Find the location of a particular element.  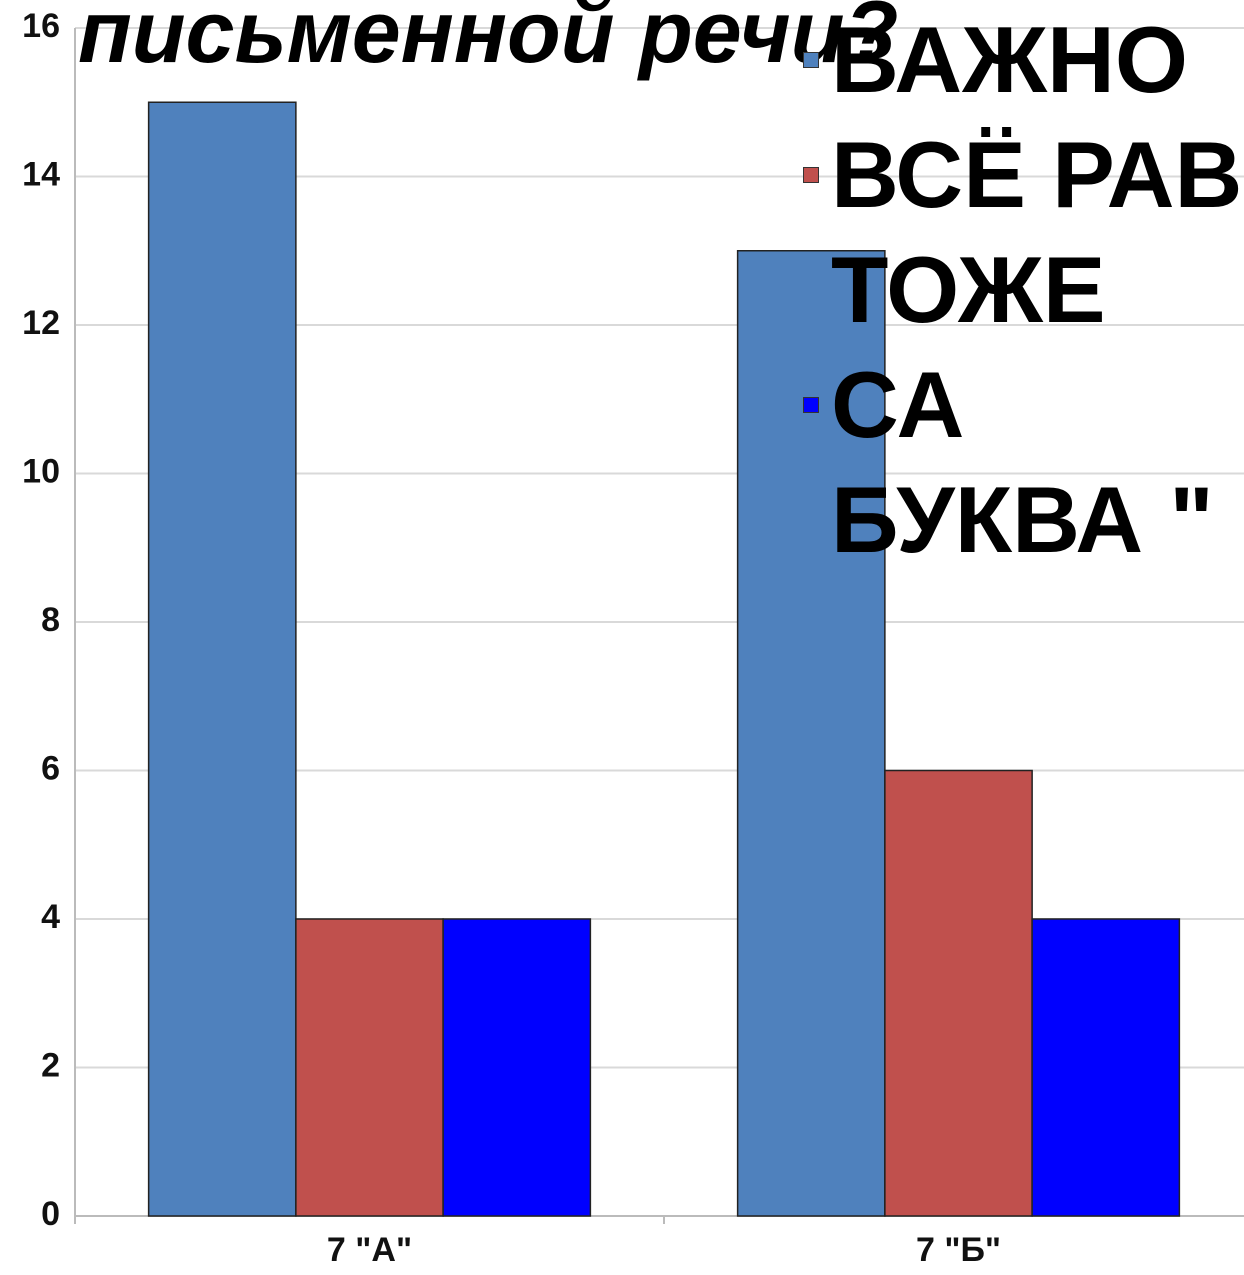

legend-entry: ВАЖНО is located at coordinates (1023, 59).